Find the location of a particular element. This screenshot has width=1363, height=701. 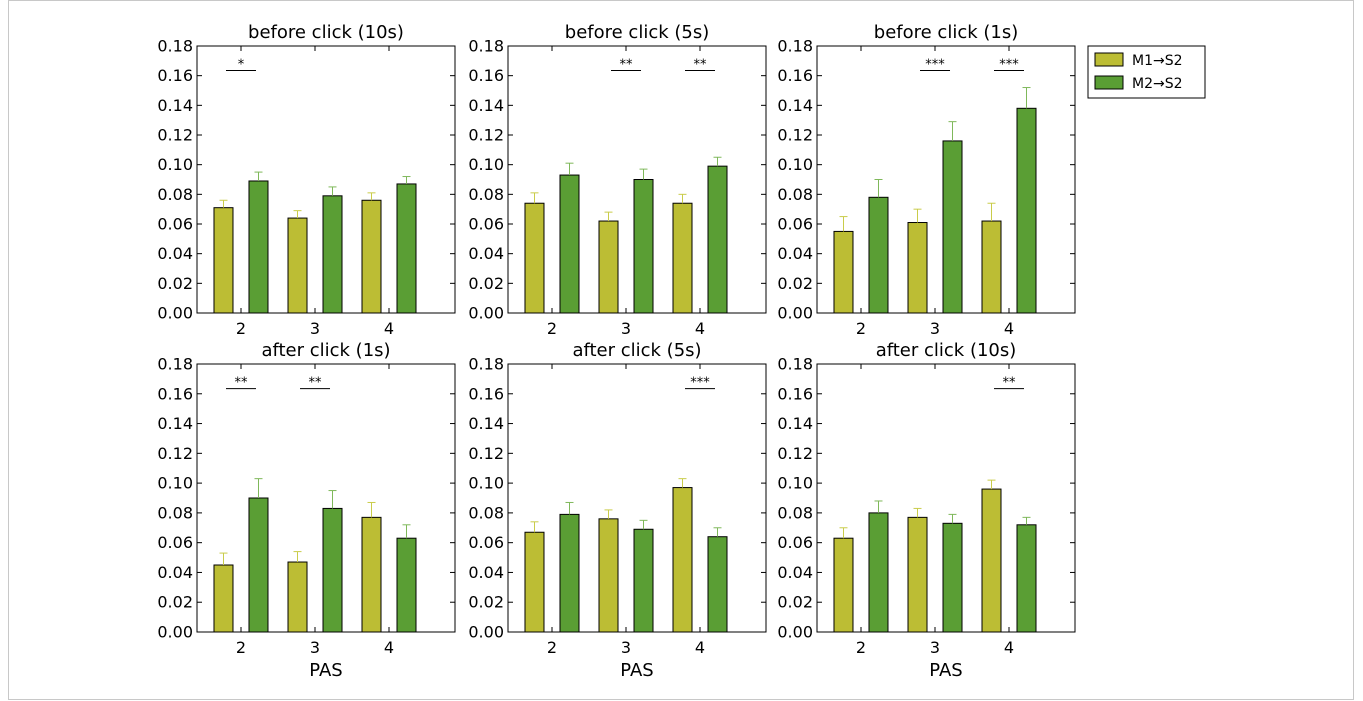

panel-title: before click (10s) is located at coordinates (326, 32).